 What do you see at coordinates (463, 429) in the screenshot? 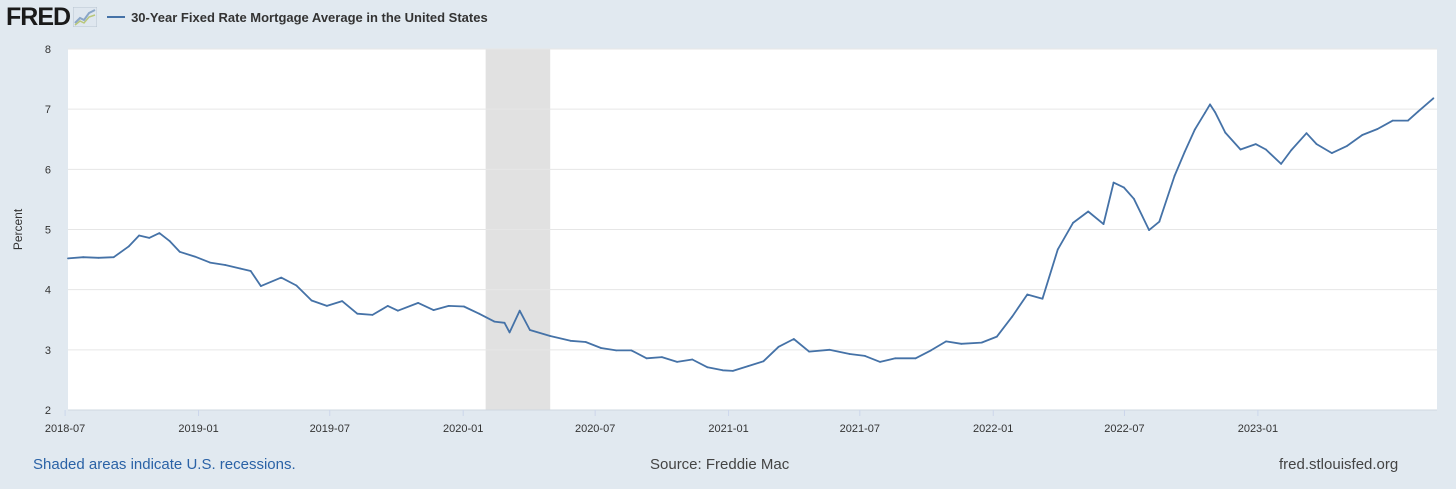
I see `x-tick-label: 2020-01` at bounding box center [463, 429].